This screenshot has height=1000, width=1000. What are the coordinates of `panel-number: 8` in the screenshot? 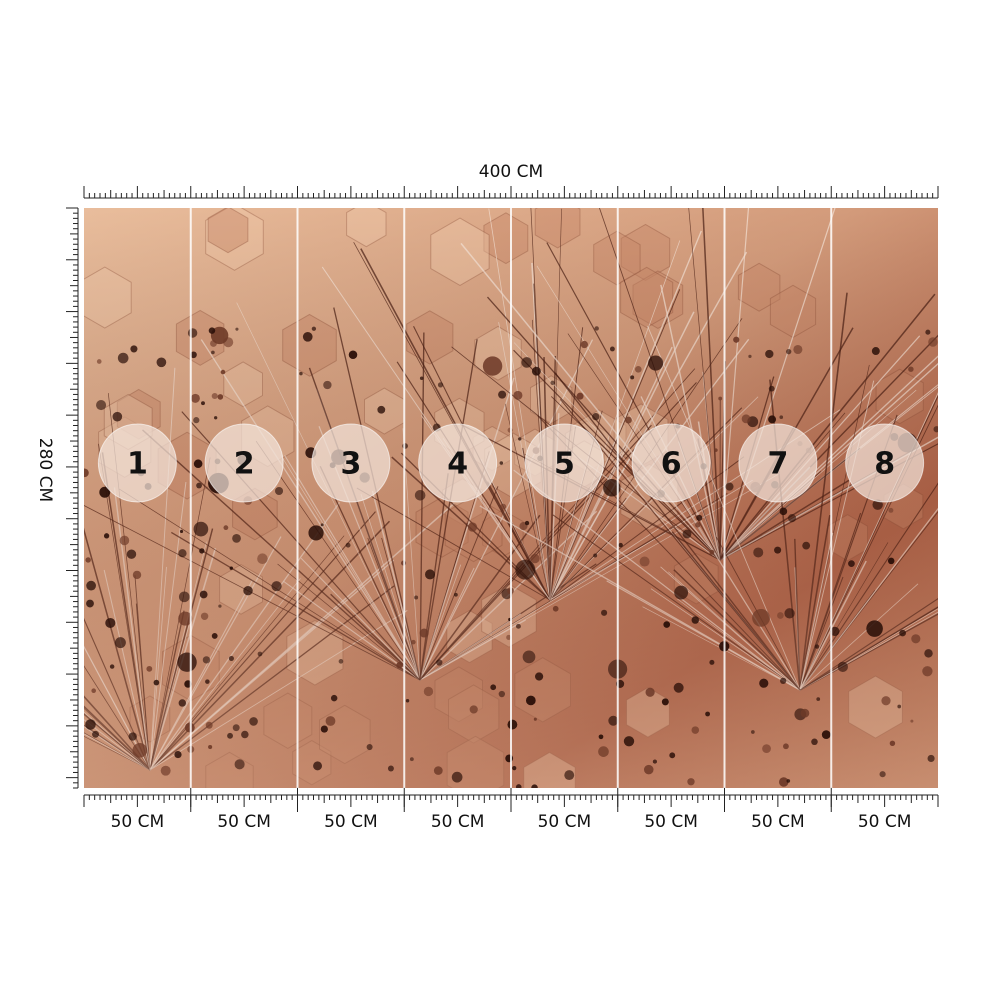 It's located at (884, 464).